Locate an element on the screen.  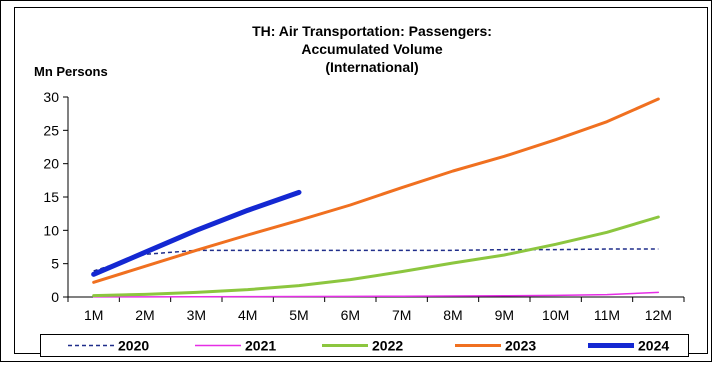
x-tick-label: 8M is located at coordinates (452, 315).